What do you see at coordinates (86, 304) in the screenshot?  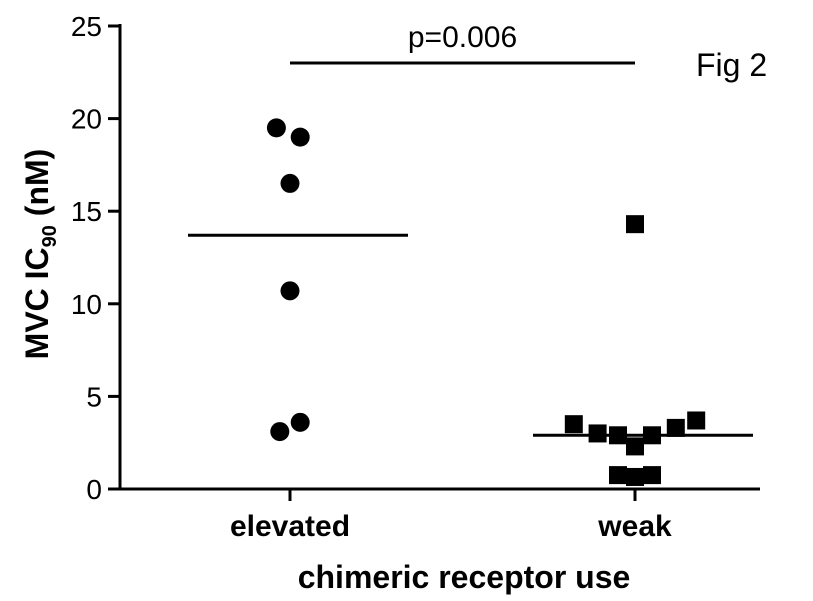 I see `y-tick-label: 10` at bounding box center [86, 304].